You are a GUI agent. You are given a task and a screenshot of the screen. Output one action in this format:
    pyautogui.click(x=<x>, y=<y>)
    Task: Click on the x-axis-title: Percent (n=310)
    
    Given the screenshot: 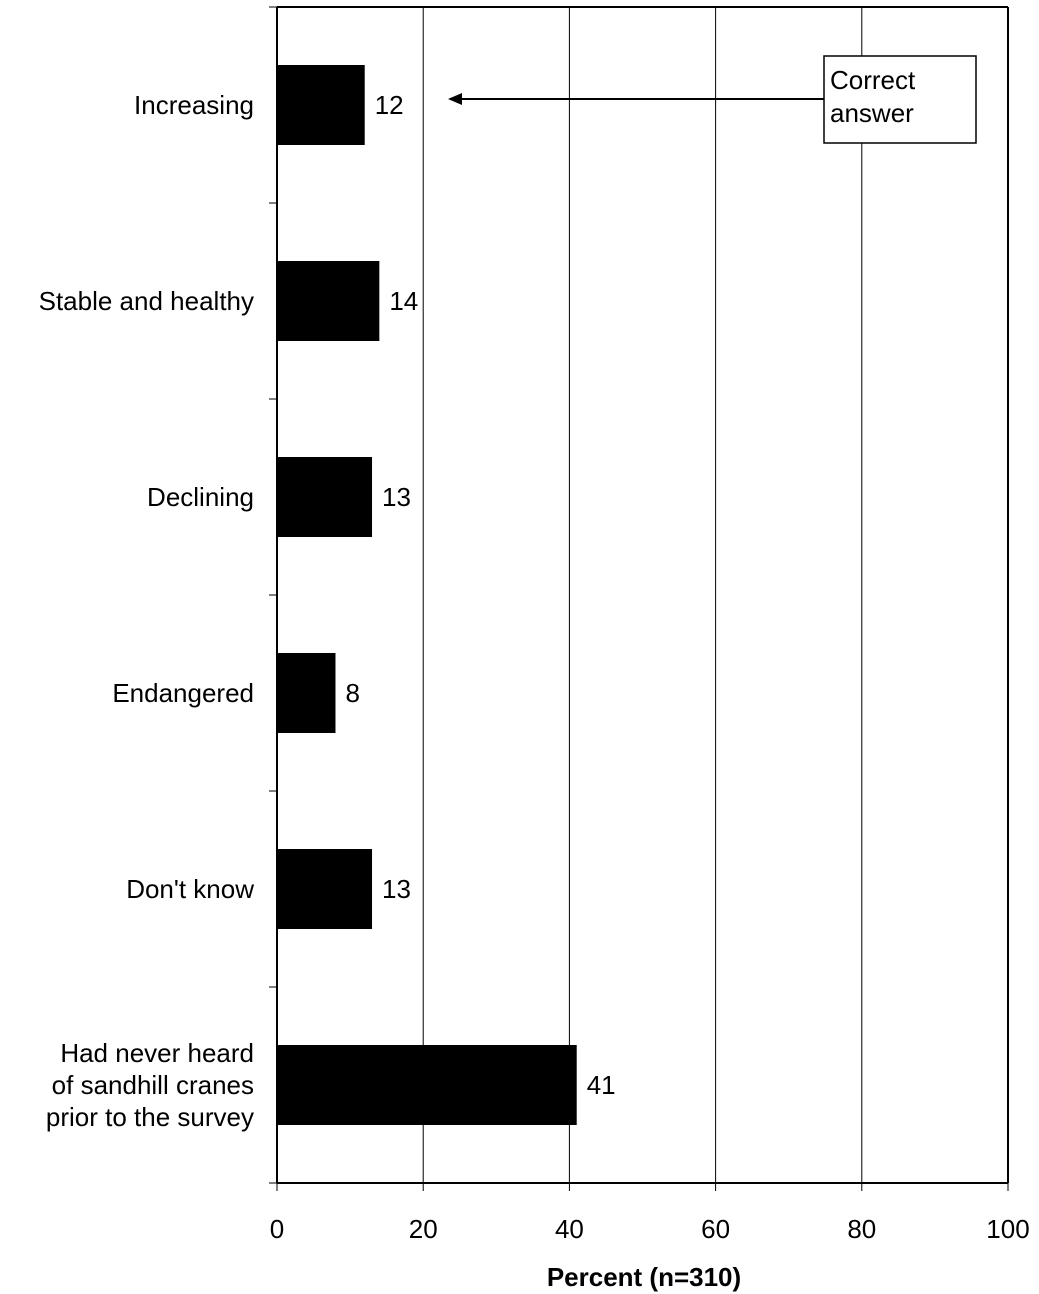 What is the action you would take?
    pyautogui.click(x=644, y=1277)
    